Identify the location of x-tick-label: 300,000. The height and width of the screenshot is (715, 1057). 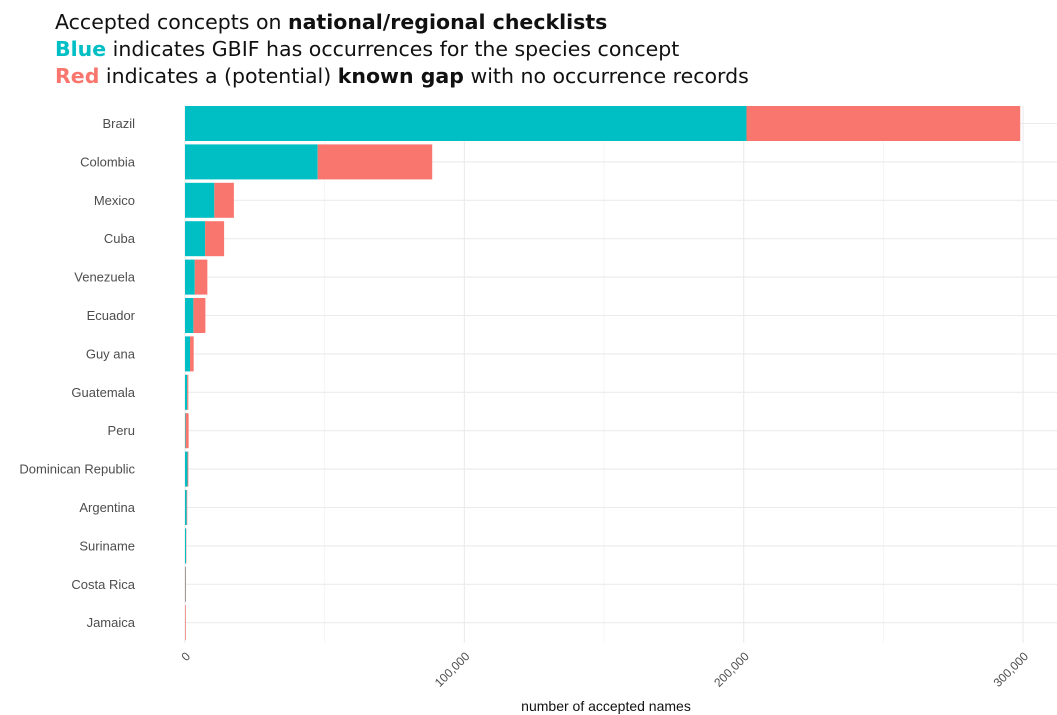
(1011, 669).